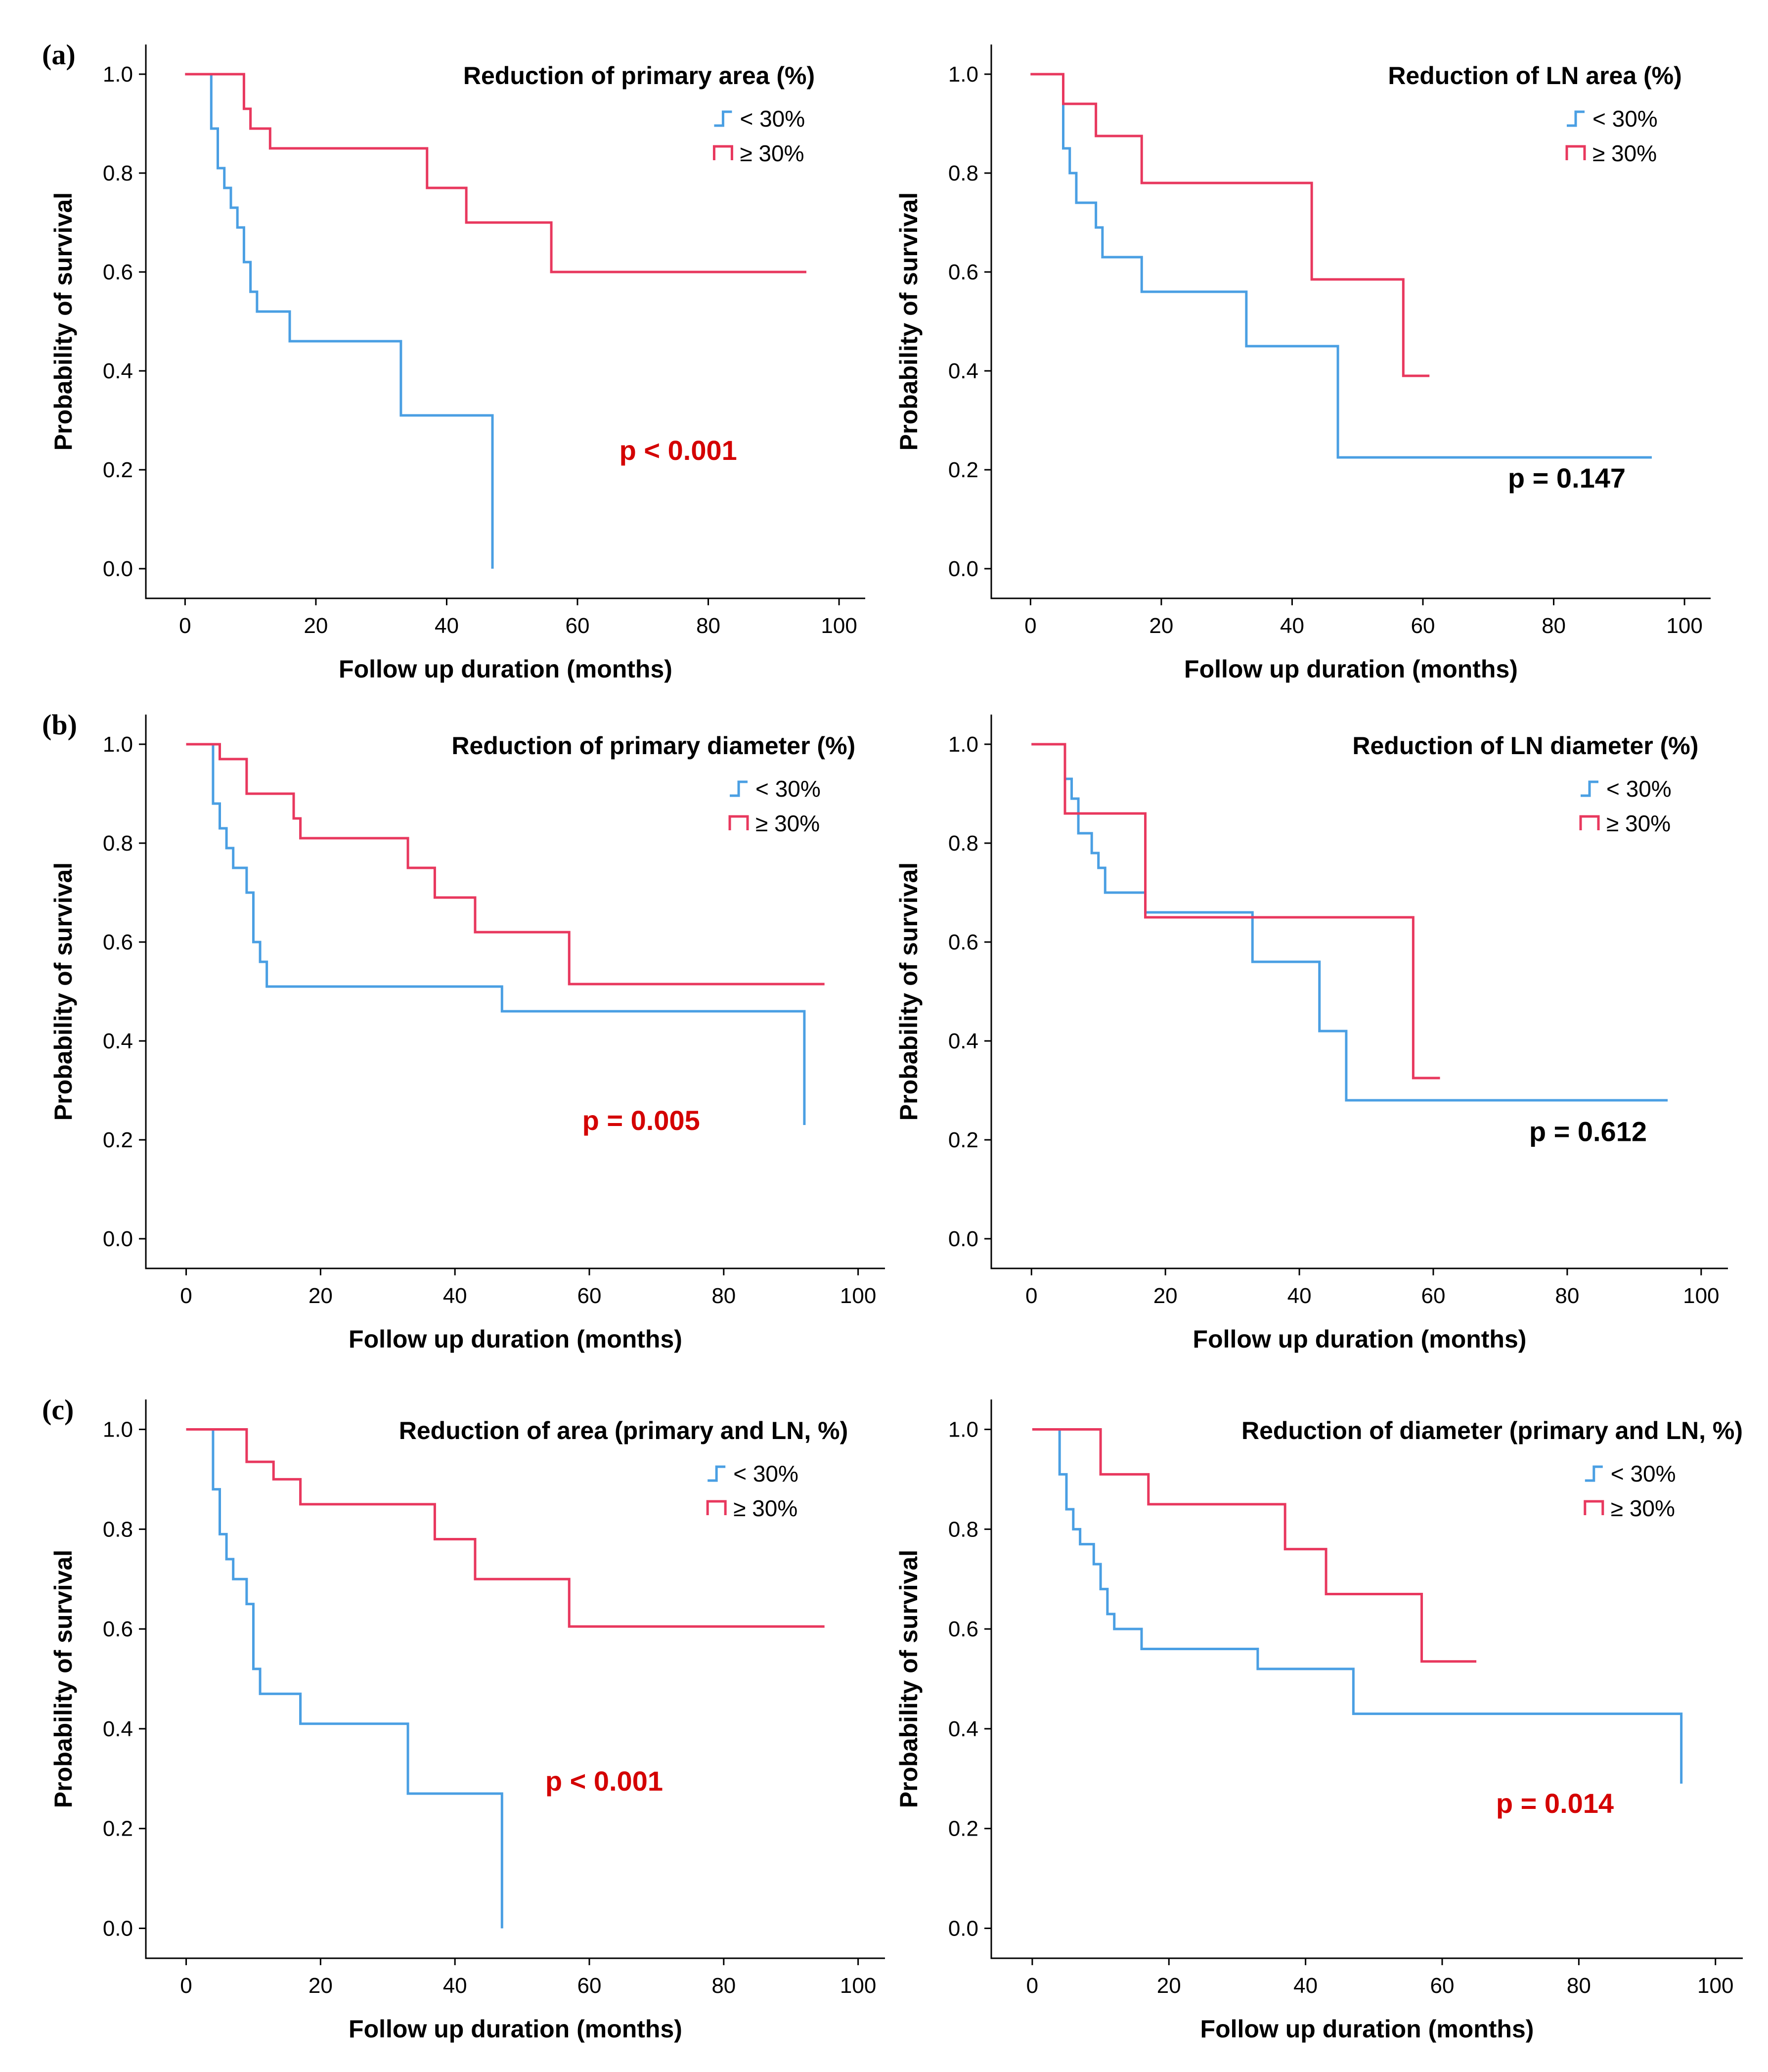  I want to click on chart-title: Reduction of primary area (%), so click(639, 76).